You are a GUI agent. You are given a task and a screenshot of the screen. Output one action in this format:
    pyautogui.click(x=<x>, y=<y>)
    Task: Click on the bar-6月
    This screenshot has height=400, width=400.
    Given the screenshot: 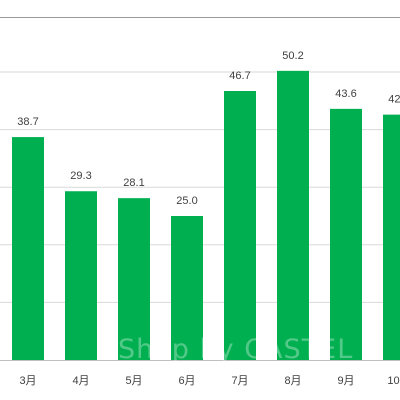 What is the action you would take?
    pyautogui.click(x=187, y=288)
    